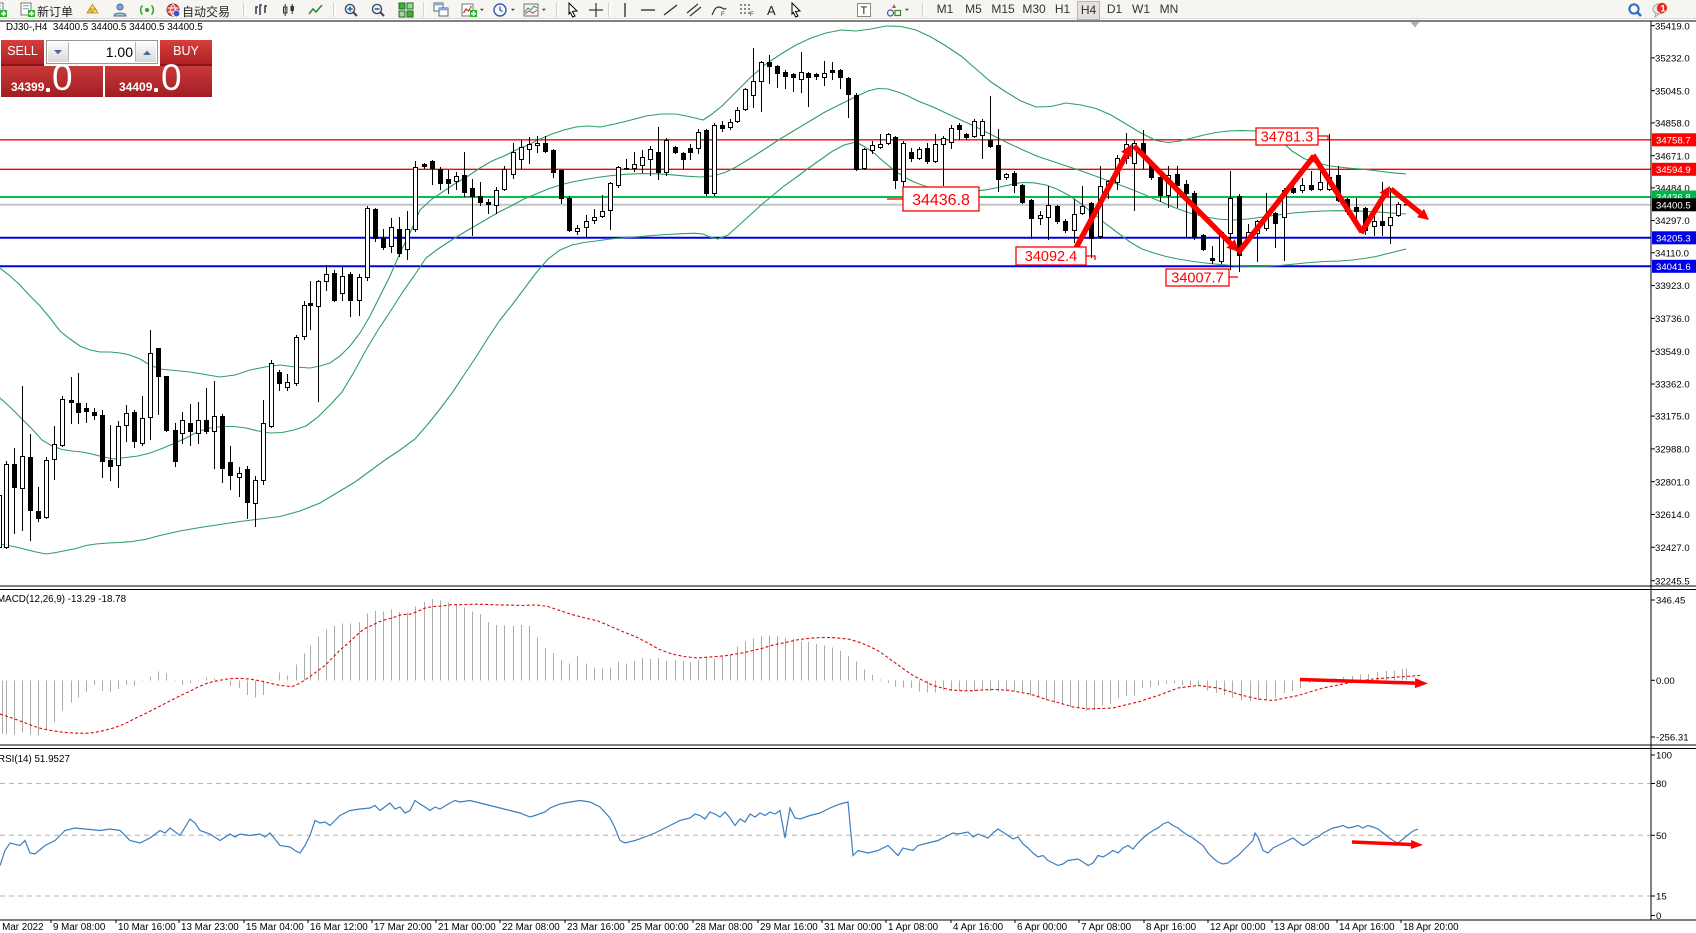 Image resolution: width=1696 pixels, height=933 pixels. Describe the element at coordinates (1672, 189) in the screenshot. I see `svg-text: 34484.0` at that location.